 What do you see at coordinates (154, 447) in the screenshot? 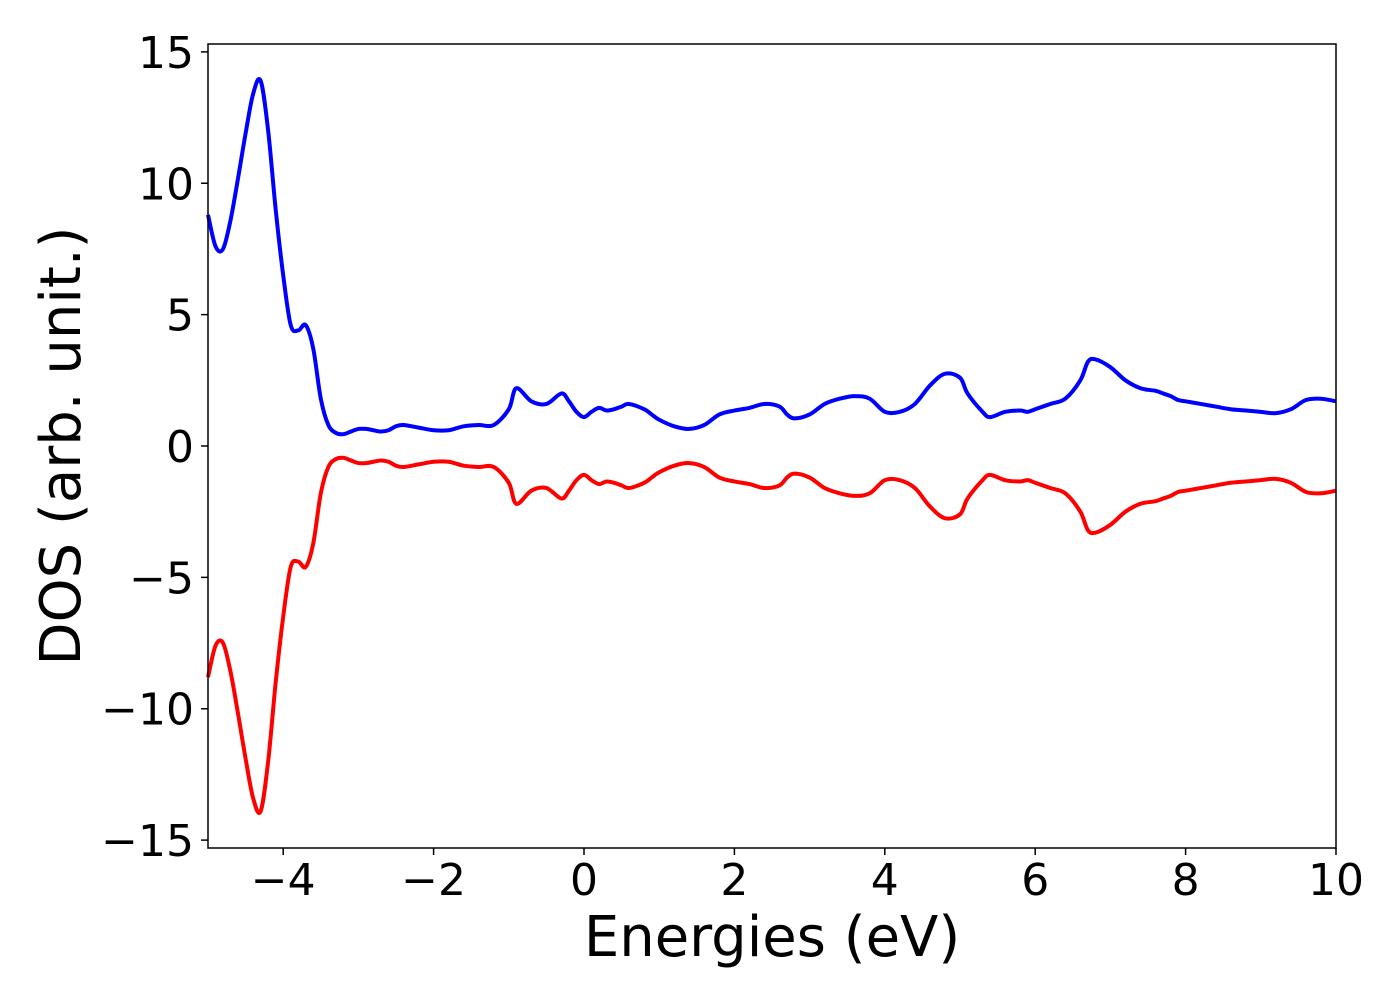
I see `y-axis: 15 10 5 0 −5 −10 −15` at bounding box center [154, 447].